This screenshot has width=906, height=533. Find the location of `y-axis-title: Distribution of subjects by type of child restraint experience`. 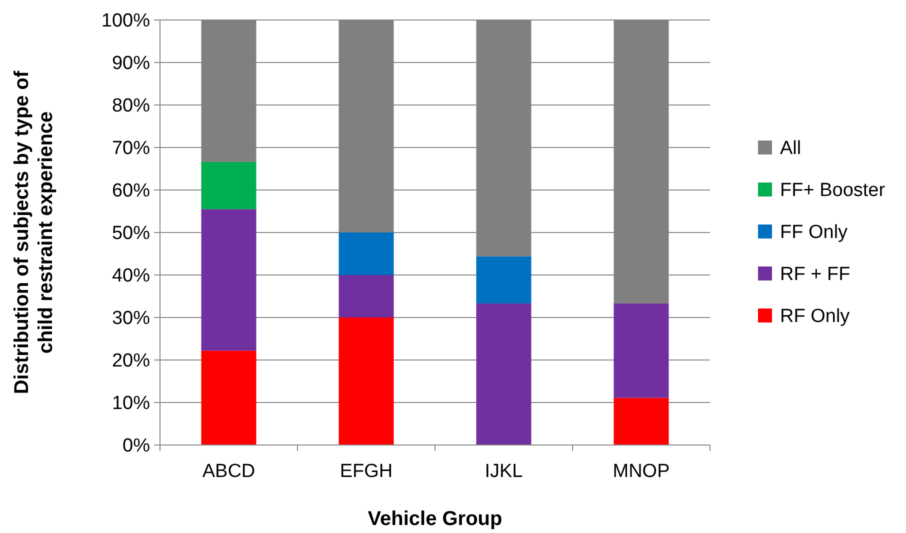

y-axis-title: Distribution of subjects by type of child restraint experience is located at coordinates (34, 232).